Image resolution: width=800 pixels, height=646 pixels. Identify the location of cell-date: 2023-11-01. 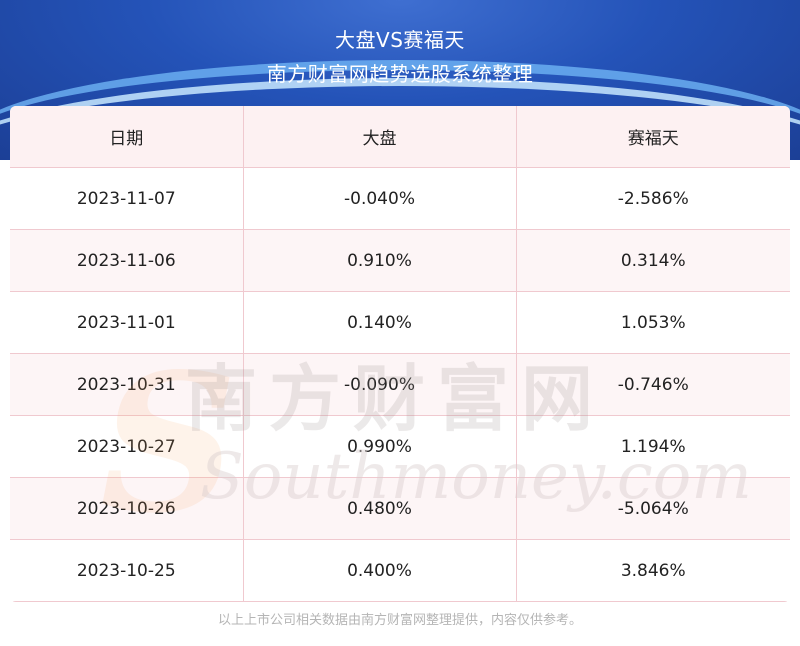
(127, 322).